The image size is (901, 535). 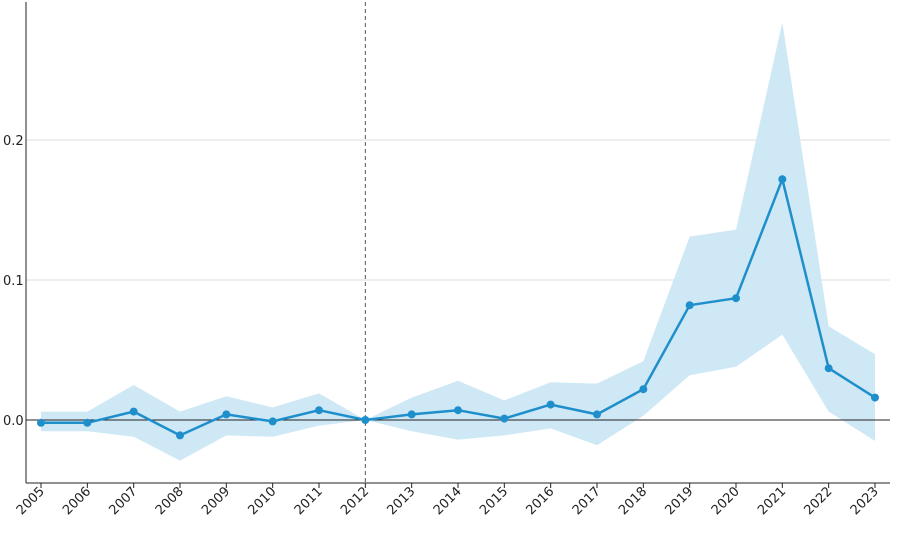 I want to click on data-point-2018, so click(x=643, y=389).